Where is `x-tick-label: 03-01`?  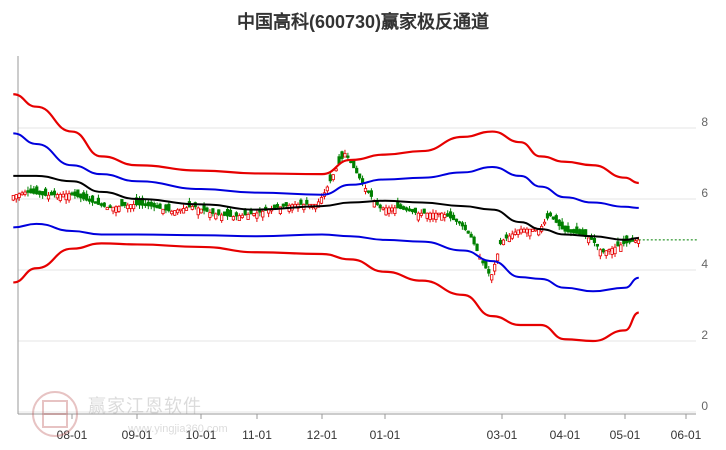
x-tick-label: 03-01 is located at coordinates (502, 435).